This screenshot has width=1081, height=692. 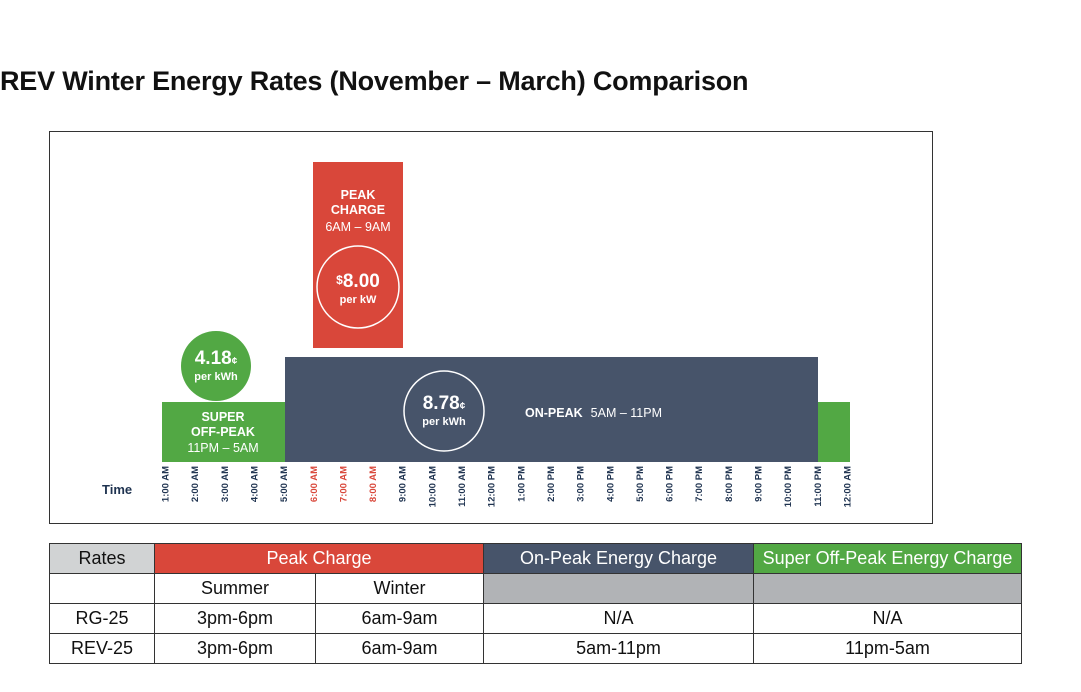 I want to click on x-tick-label: 12:00 PM, so click(x=492, y=486).